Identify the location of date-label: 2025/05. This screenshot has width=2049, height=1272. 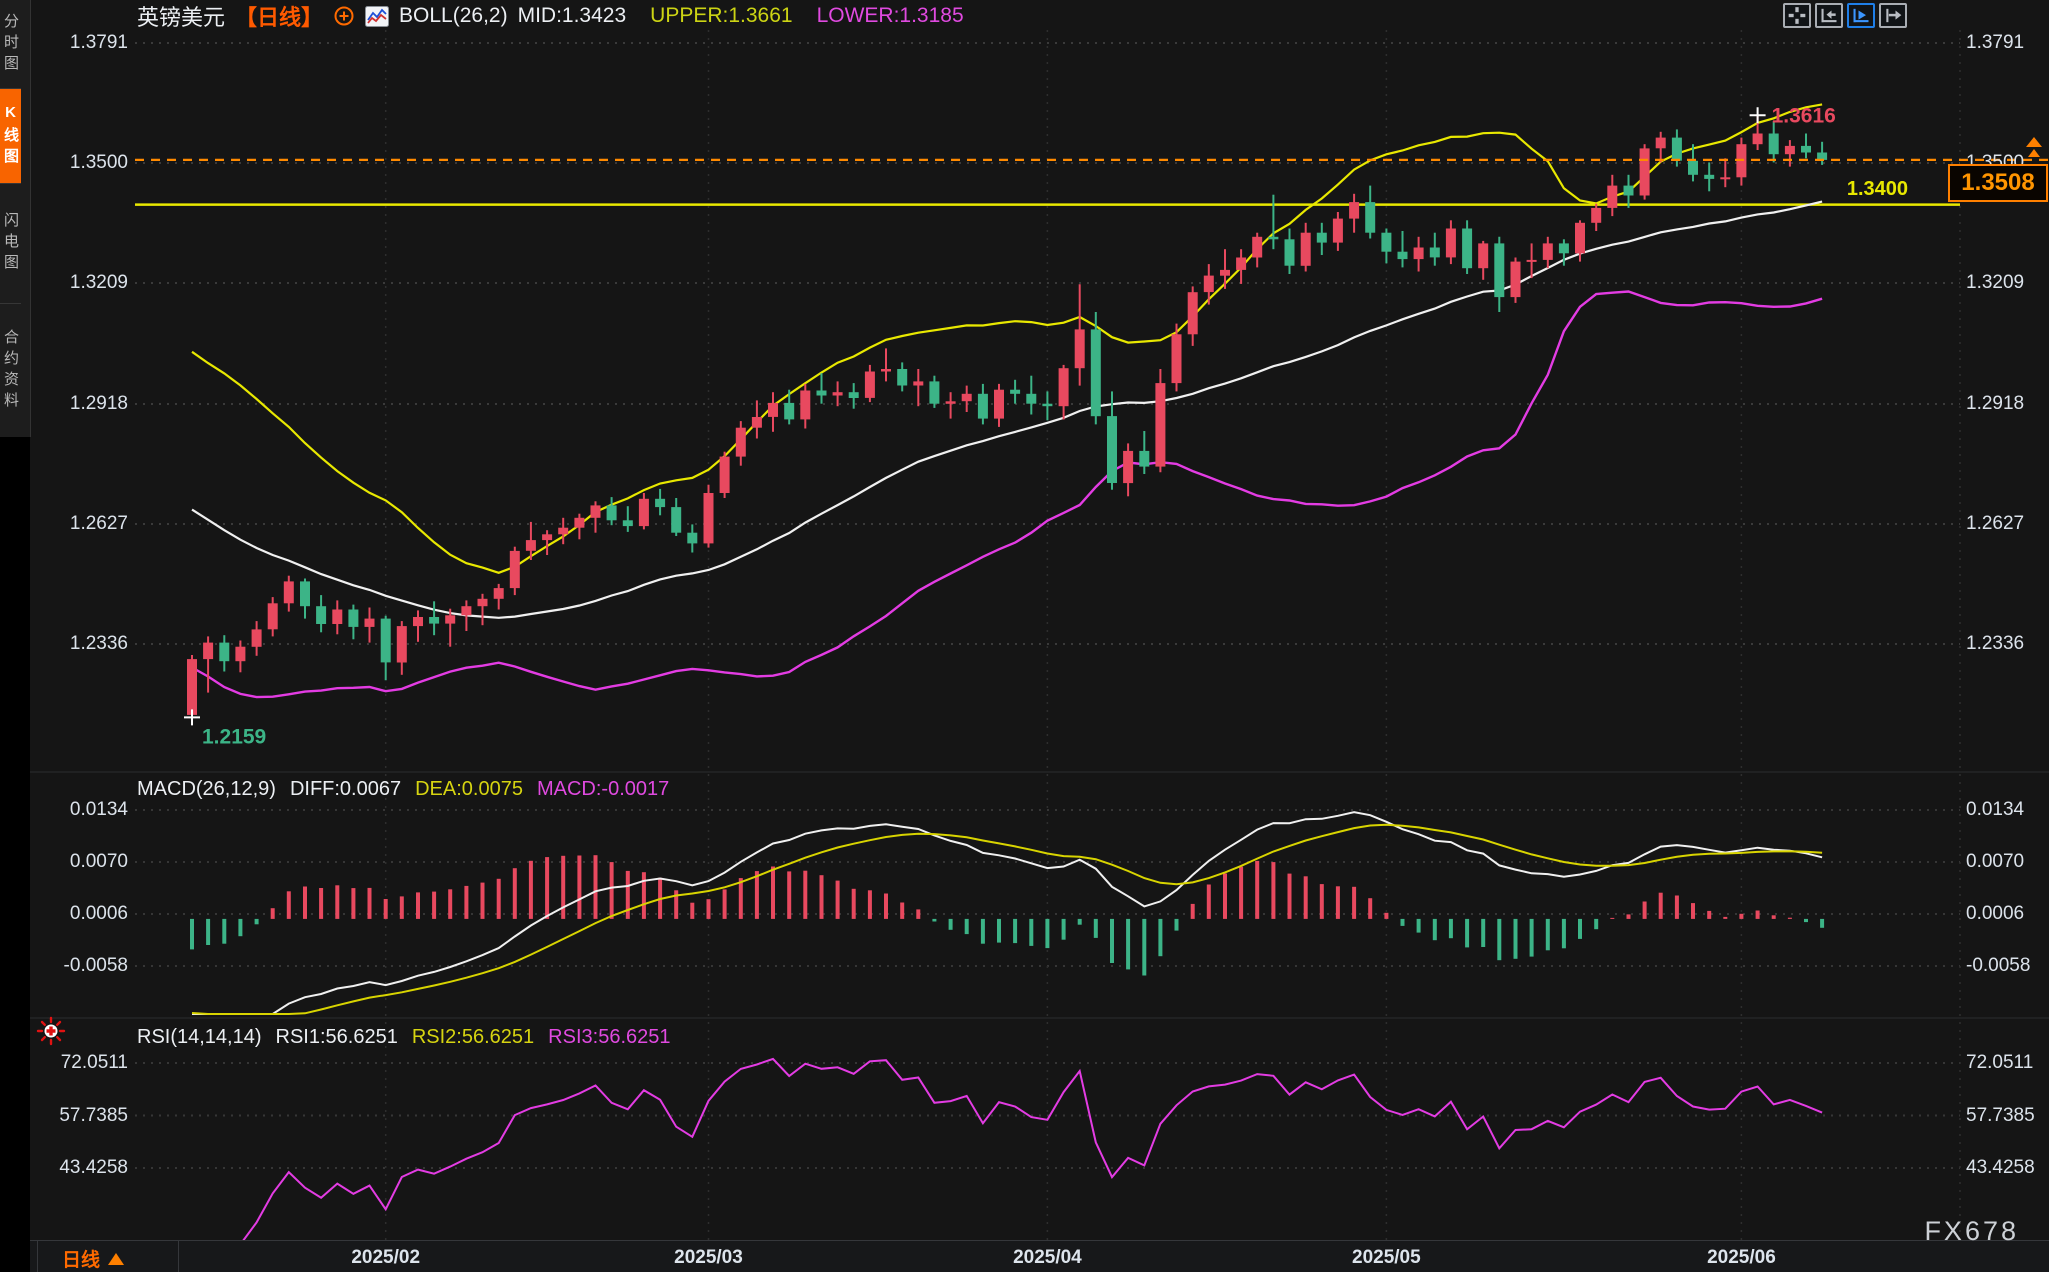
(1386, 1257).